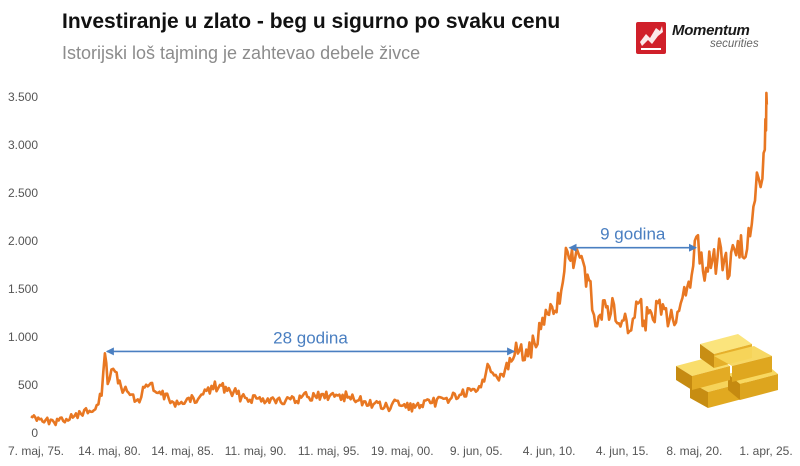 The width and height of the screenshot is (800, 466). Describe the element at coordinates (36, 451) in the screenshot. I see `x-tick-label: 7. maj, 75.` at that location.